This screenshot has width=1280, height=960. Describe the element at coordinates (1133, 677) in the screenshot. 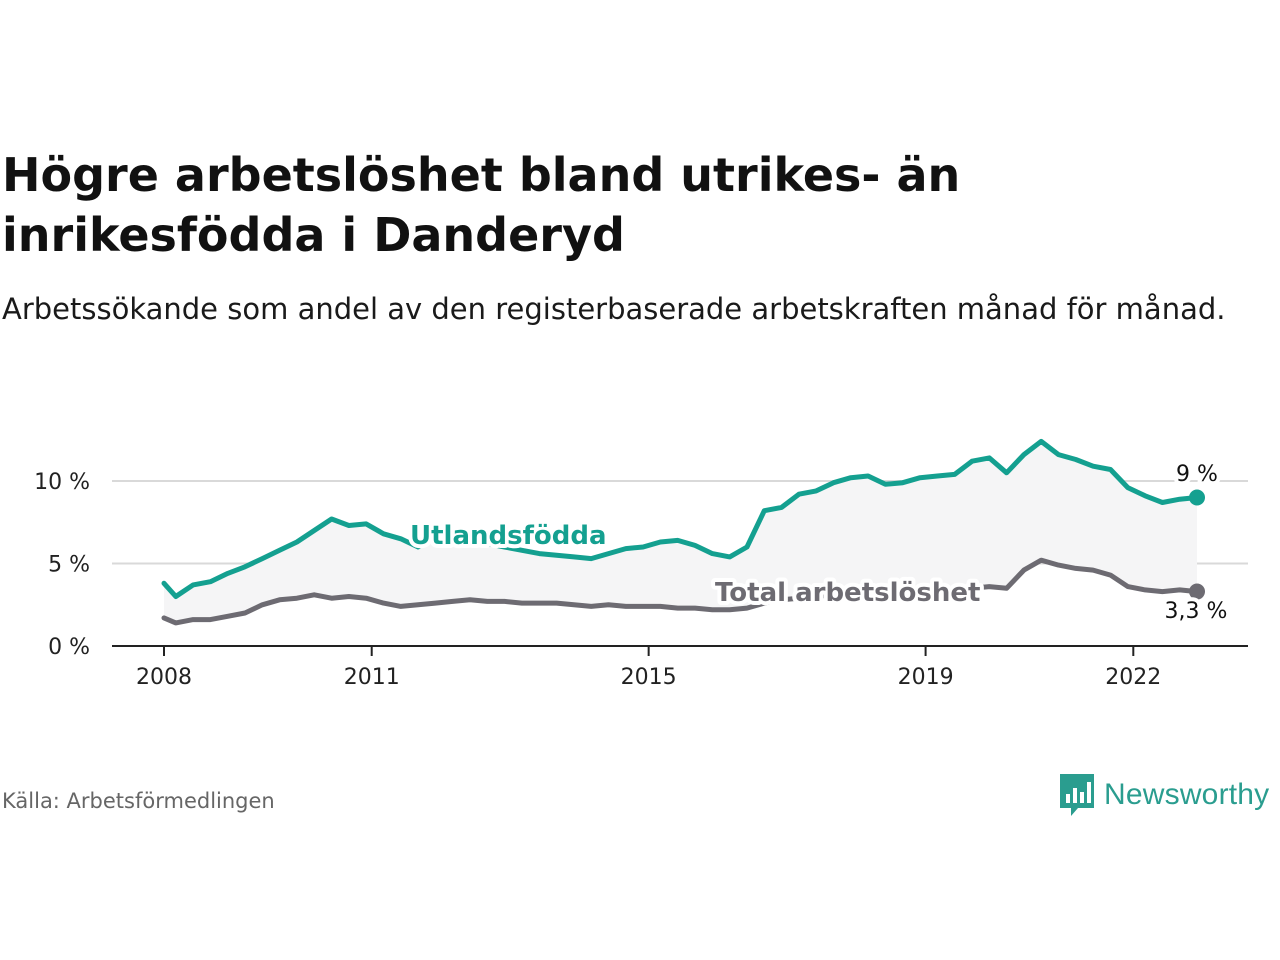

I see `x-tick-label: 2022` at that location.